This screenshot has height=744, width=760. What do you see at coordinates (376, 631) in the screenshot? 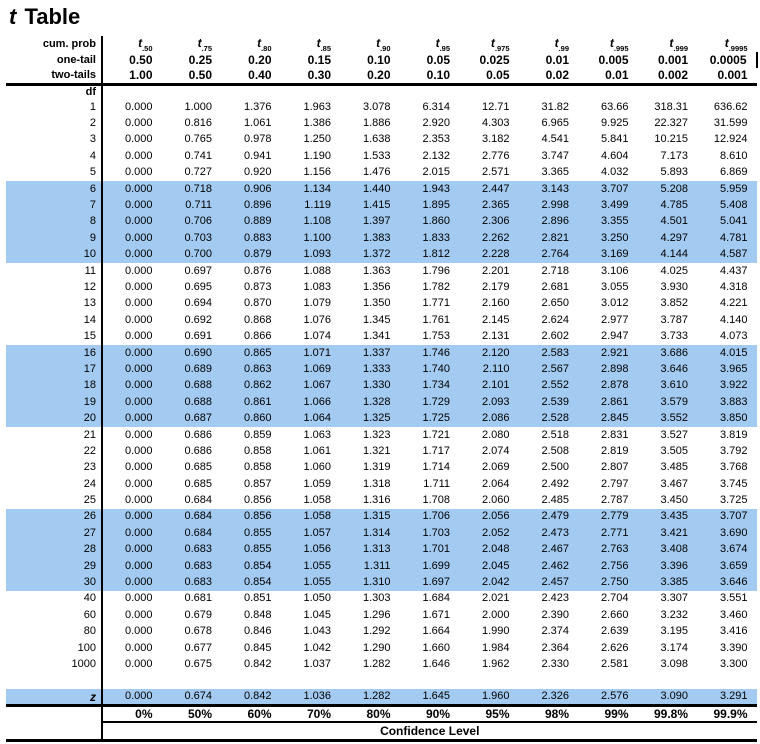
I see `t-value-cell: 1.292` at bounding box center [376, 631].